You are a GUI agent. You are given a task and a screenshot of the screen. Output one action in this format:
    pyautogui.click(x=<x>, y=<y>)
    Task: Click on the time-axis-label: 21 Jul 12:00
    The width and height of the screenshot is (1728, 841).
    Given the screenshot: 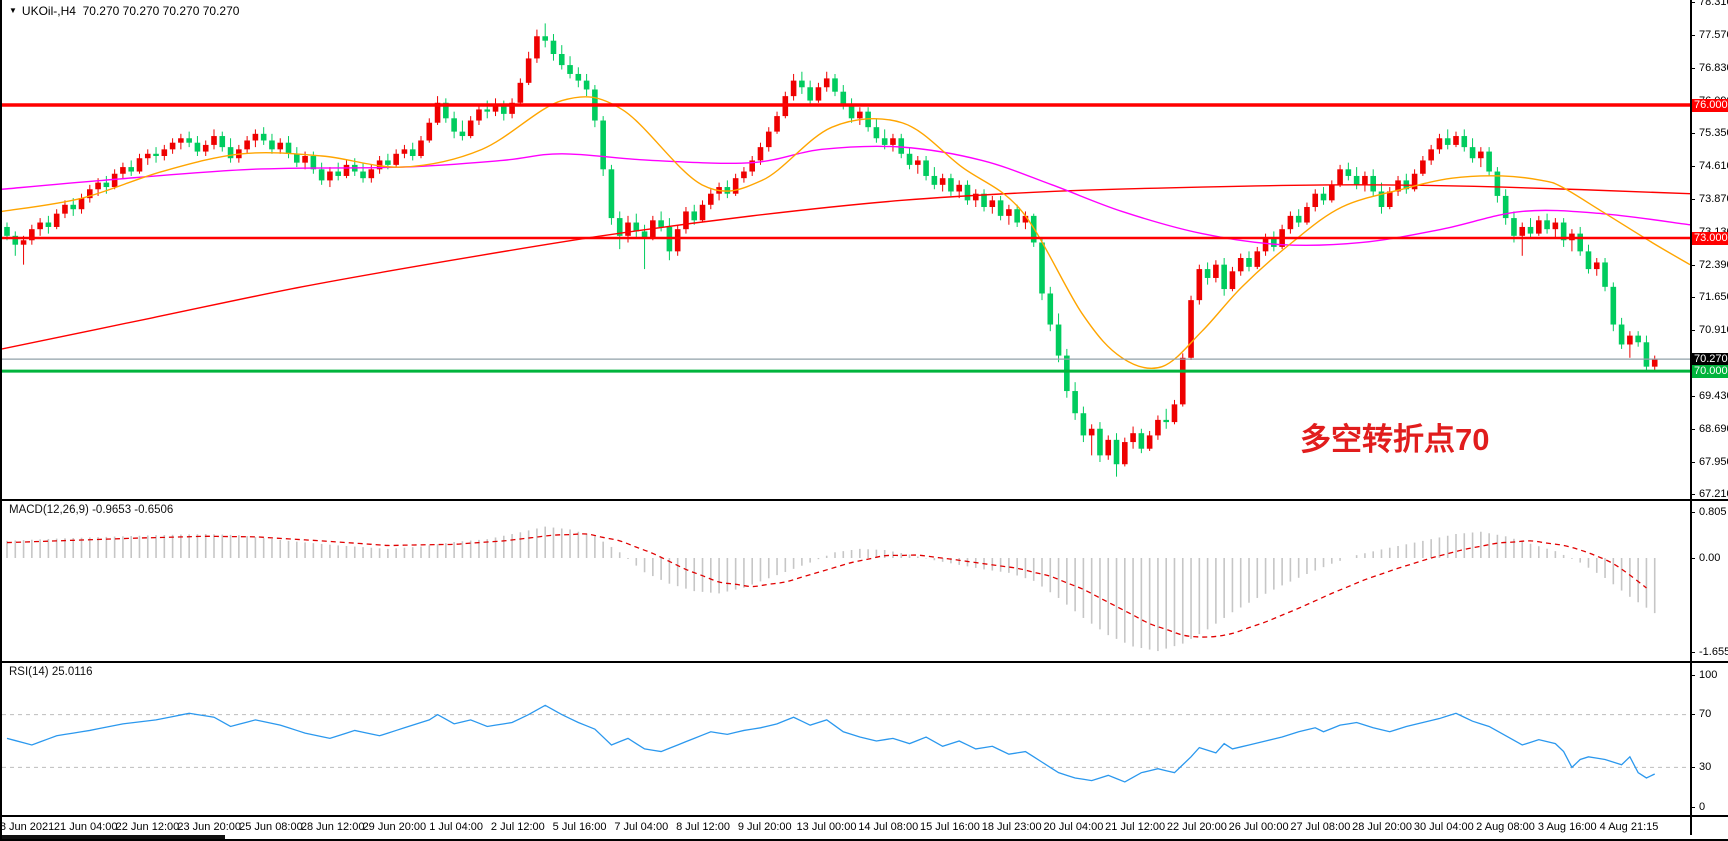 What is the action you would take?
    pyautogui.click(x=1135, y=827)
    